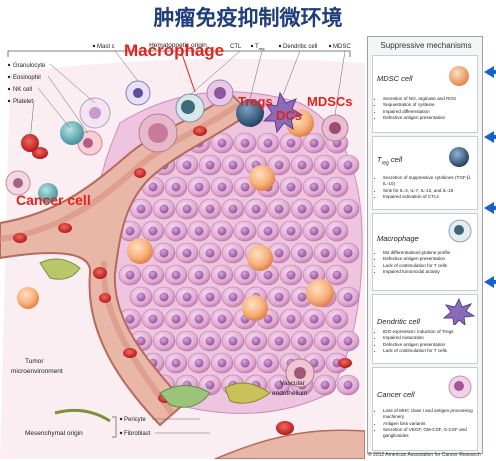 The width and height of the screenshot is (496, 461). Describe the element at coordinates (29, 66) in the screenshot. I see `granulocyte-label: Granulocyte` at that location.